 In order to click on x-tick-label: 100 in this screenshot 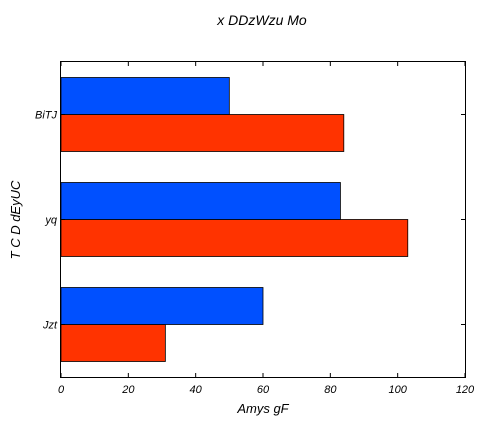, I will do `click(397, 390)`.